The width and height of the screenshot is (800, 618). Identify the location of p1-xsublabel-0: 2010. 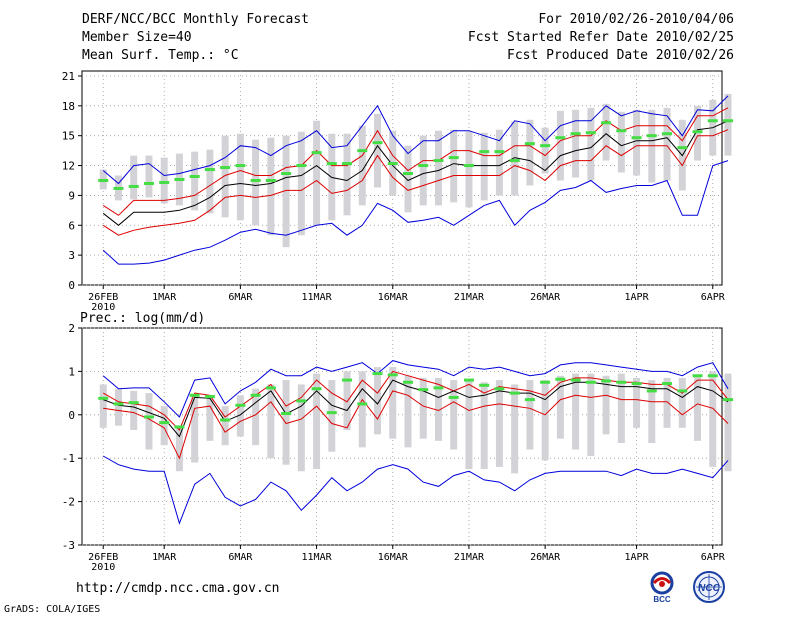
(103, 307).